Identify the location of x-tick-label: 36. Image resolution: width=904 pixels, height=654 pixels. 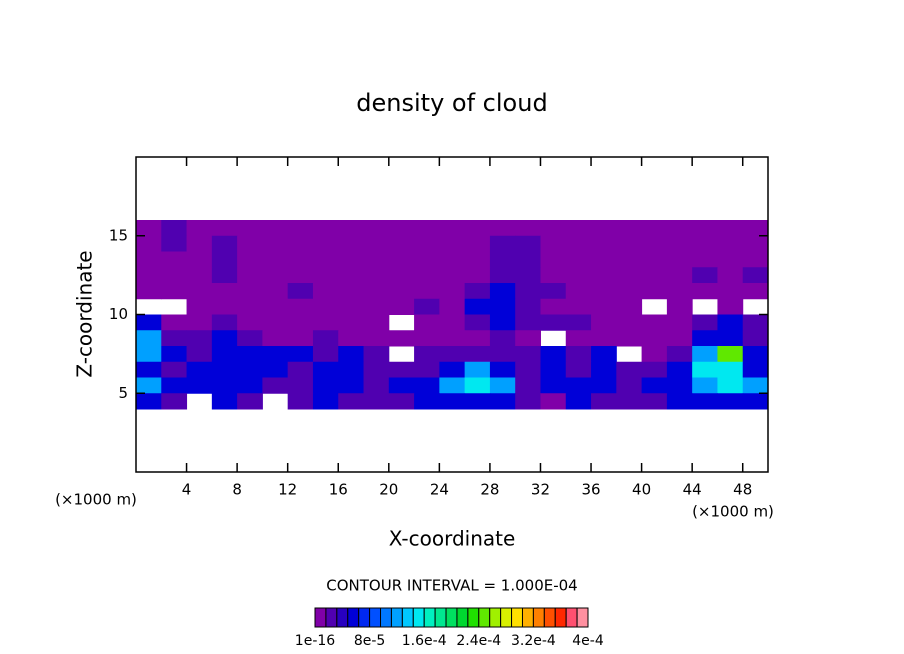
(590, 490).